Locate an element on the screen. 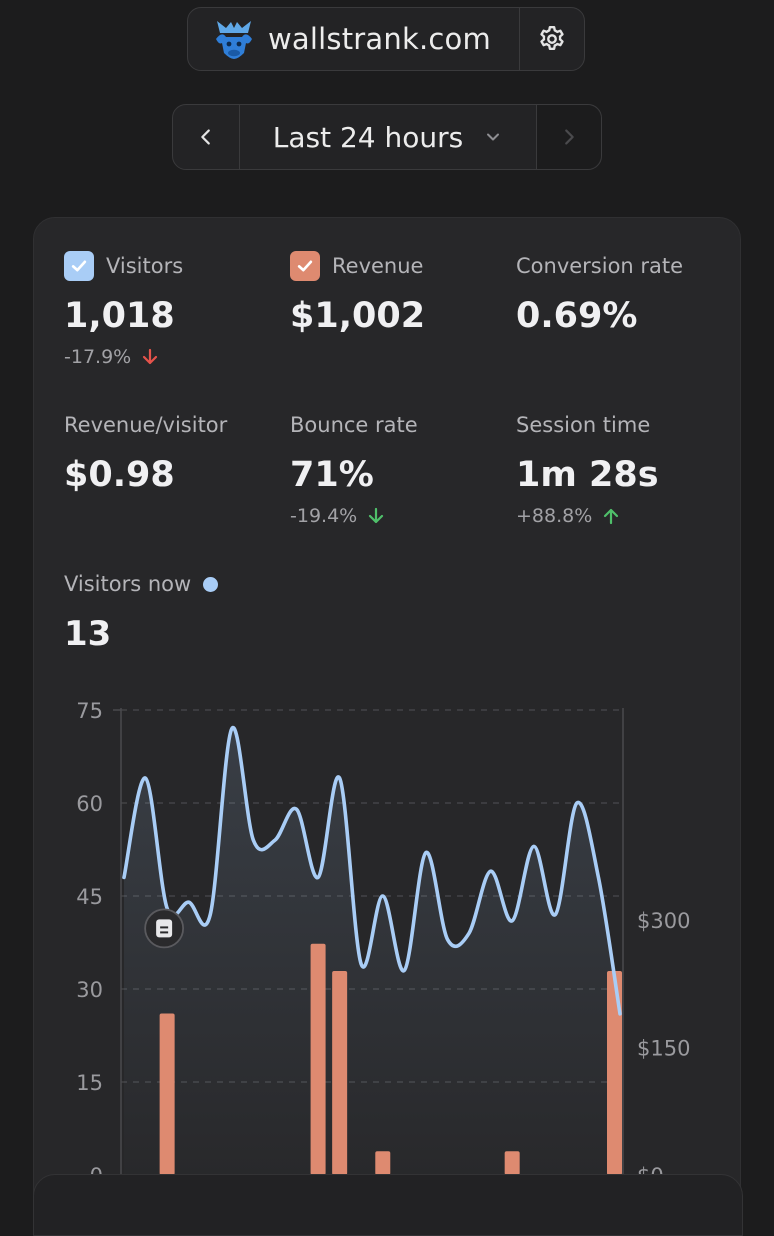 This screenshot has height=1236, width=774. visitors-change: -17.9% is located at coordinates (123, 357).